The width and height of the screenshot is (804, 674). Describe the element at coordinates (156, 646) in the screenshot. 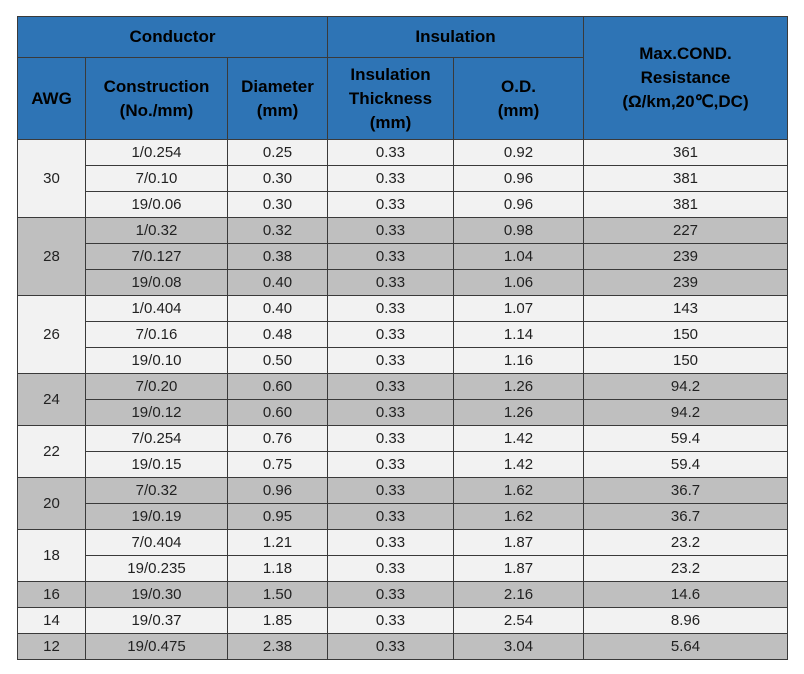

I see `construction-cell: 19/0.475` at that location.